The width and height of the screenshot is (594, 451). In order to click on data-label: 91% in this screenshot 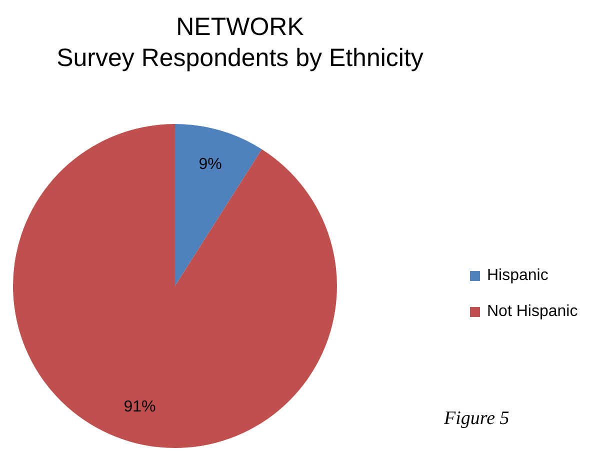, I will do `click(140, 407)`.